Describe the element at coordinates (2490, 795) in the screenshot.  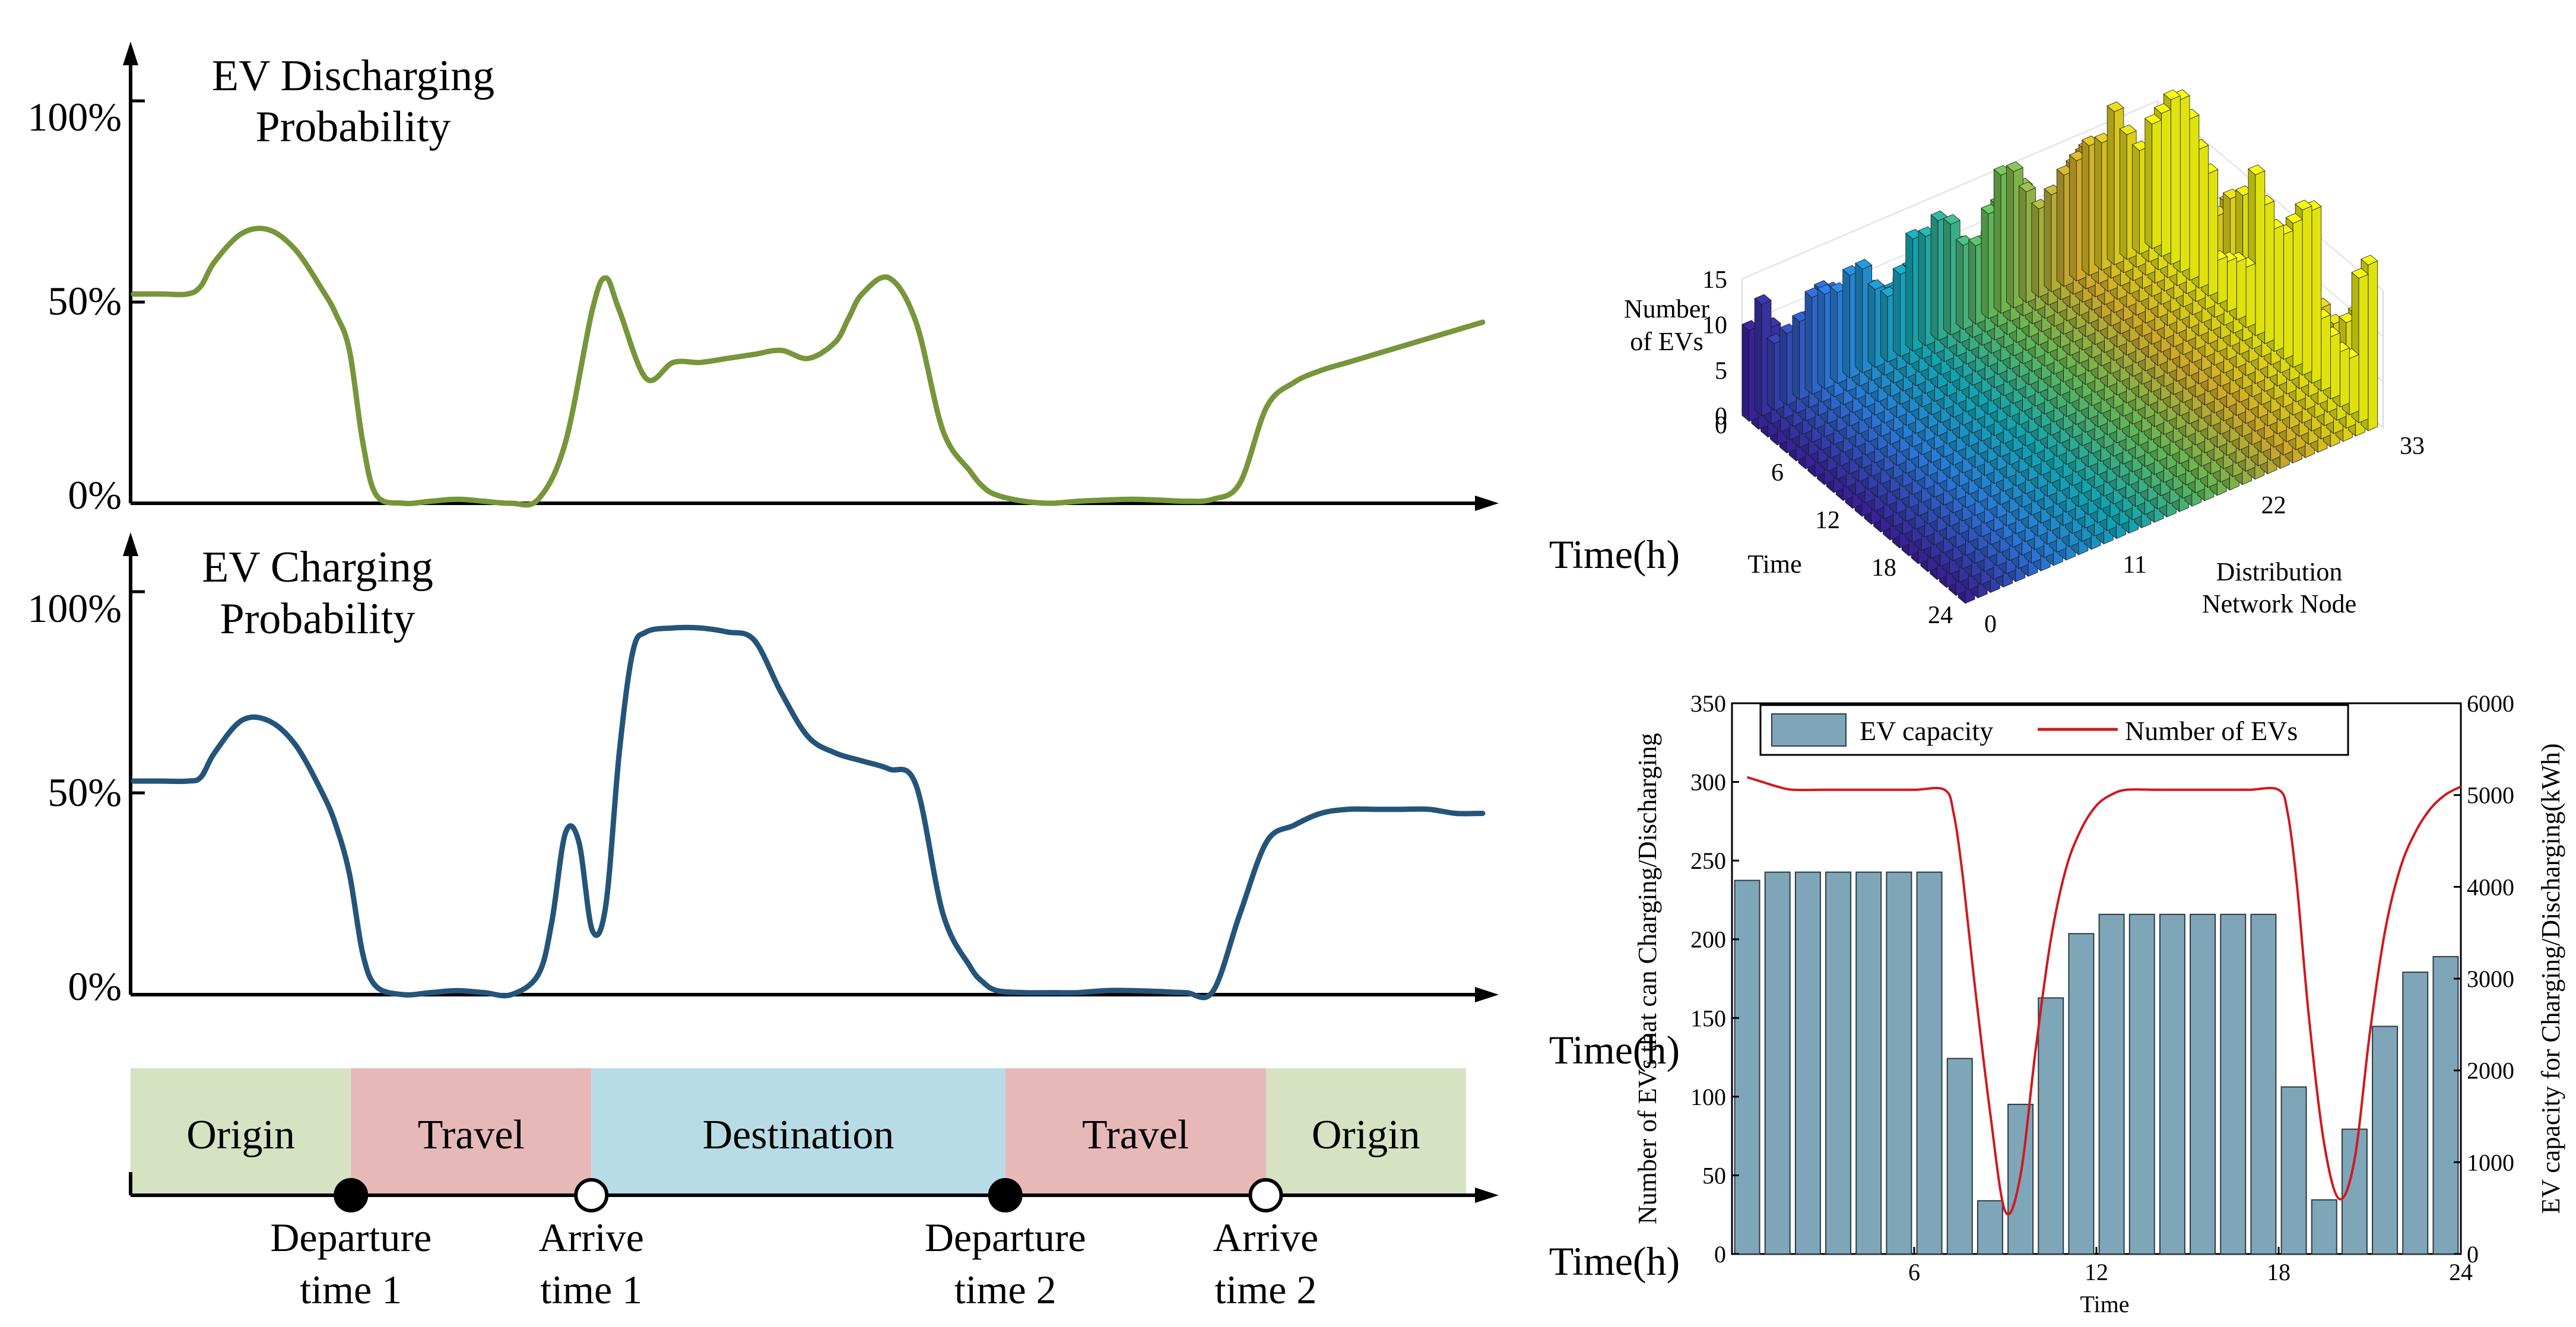
I see `y2-tick-label: 5000` at that location.